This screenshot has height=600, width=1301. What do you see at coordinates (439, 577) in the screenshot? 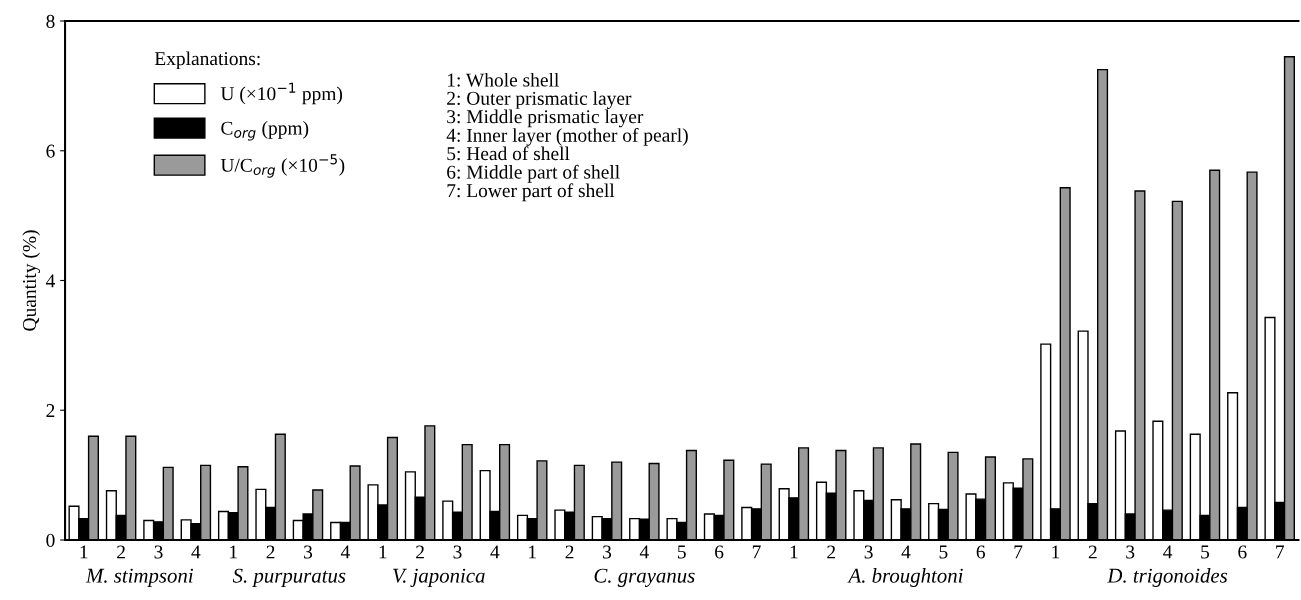
I see `x-axis-title: V. japonica` at bounding box center [439, 577].